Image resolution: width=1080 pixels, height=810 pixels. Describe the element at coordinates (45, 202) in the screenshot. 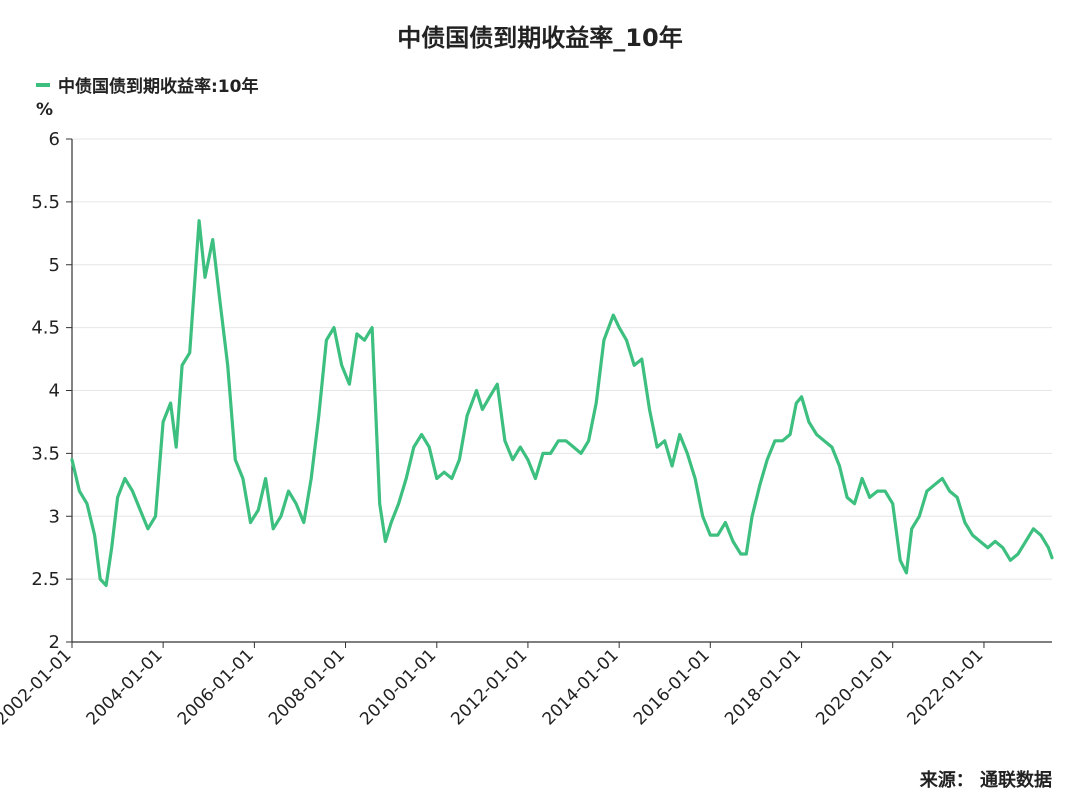

I see `y-tick-label: 5.5` at that location.